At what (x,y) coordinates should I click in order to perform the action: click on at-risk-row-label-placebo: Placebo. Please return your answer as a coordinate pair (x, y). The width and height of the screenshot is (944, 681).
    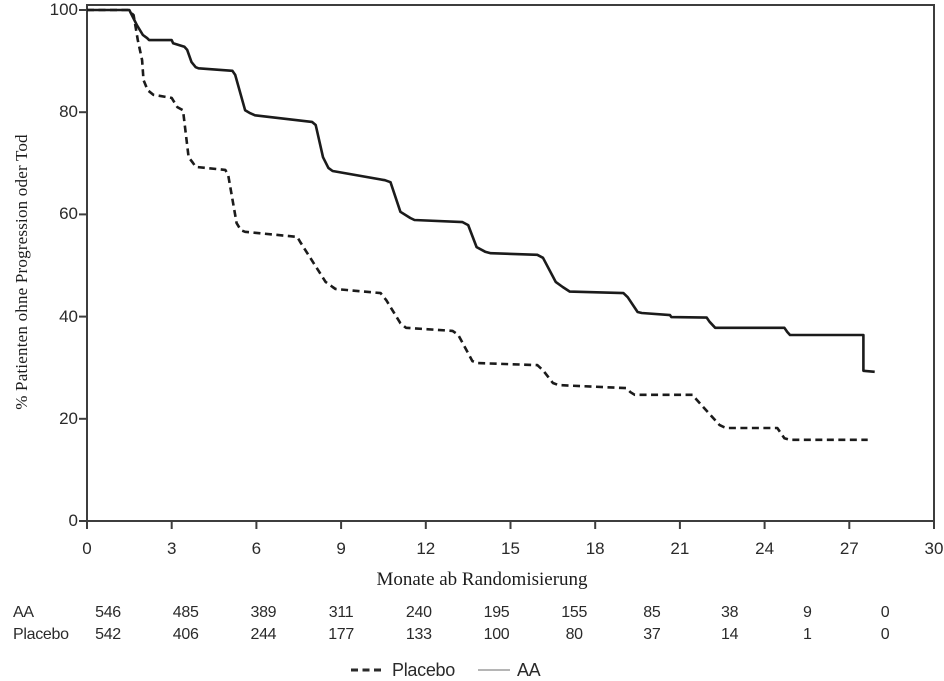
    Looking at the image, I should click on (41, 634).